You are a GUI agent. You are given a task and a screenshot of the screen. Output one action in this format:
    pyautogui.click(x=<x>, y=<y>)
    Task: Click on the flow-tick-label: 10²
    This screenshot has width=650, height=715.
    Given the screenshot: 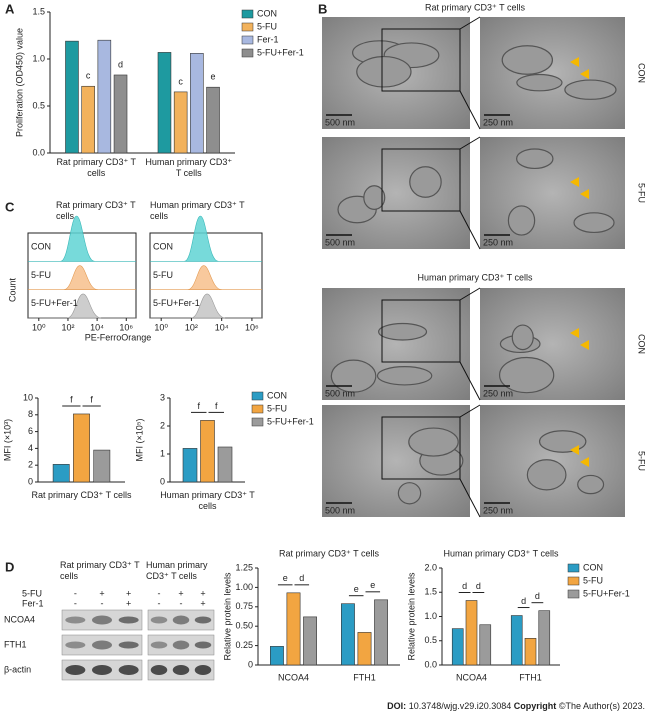 What is the action you would take?
    pyautogui.click(x=191, y=327)
    